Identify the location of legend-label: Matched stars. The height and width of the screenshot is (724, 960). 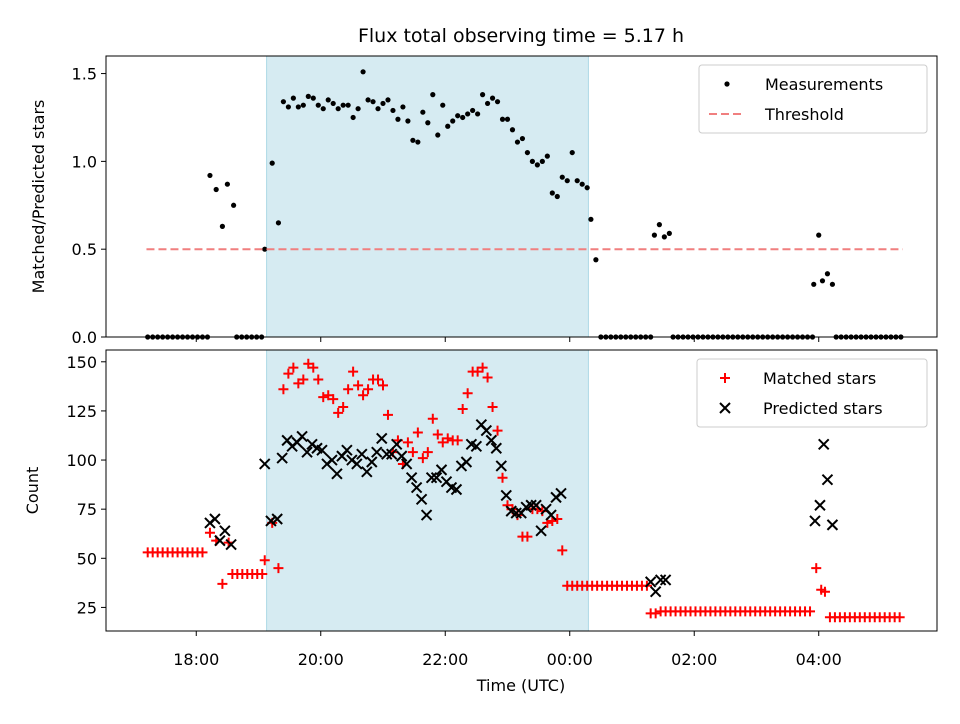
(819, 378).